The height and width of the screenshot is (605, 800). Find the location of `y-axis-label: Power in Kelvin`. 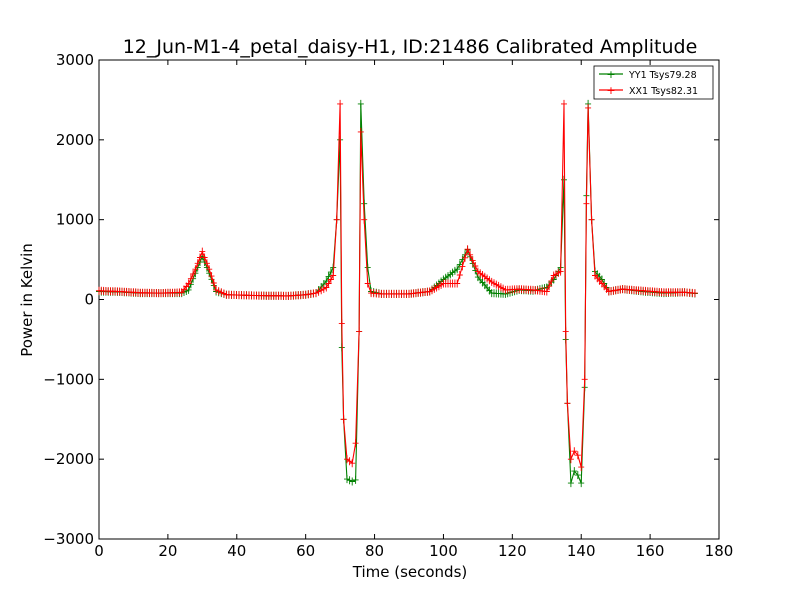

y-axis-label: Power in Kelvin is located at coordinates (27, 300).